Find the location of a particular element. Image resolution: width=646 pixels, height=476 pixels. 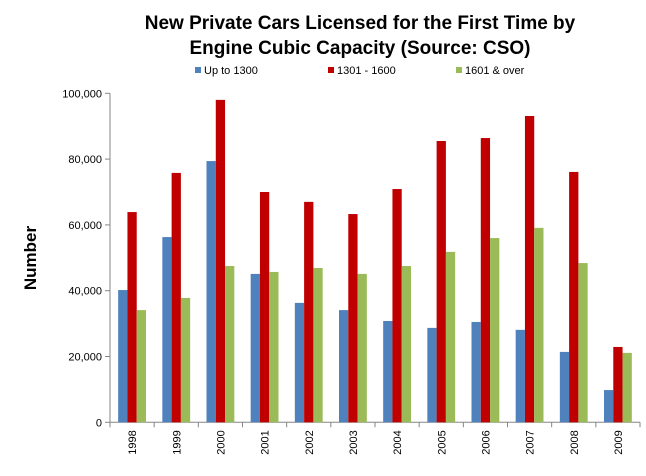

bar-up-to-1300-2007 is located at coordinates (520, 376).